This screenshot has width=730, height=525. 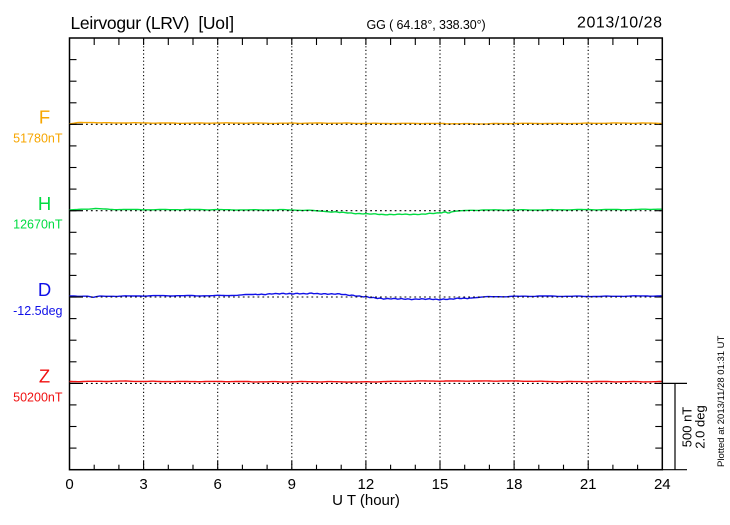 I want to click on svg-text: 18, so click(x=514, y=484).